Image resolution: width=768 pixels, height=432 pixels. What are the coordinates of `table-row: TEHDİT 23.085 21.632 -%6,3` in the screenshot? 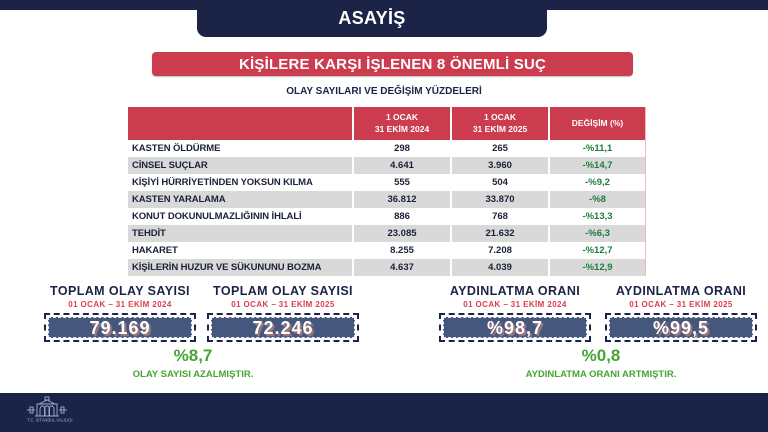 It's located at (386, 233).